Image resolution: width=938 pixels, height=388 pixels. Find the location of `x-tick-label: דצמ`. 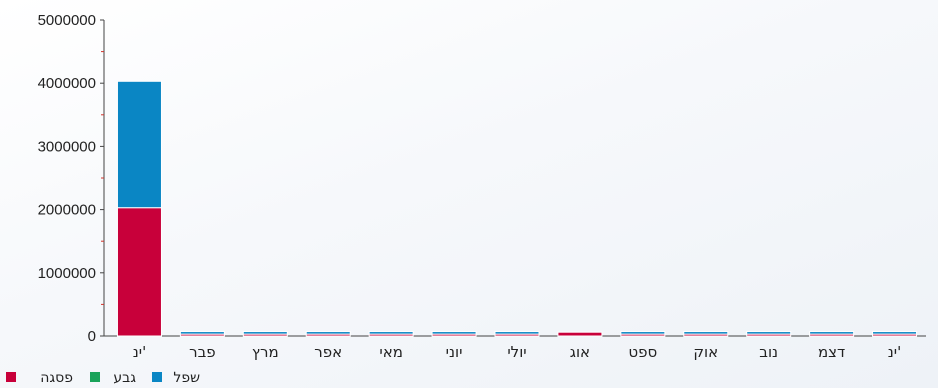

x-tick-label: דצמ is located at coordinates (831, 352).